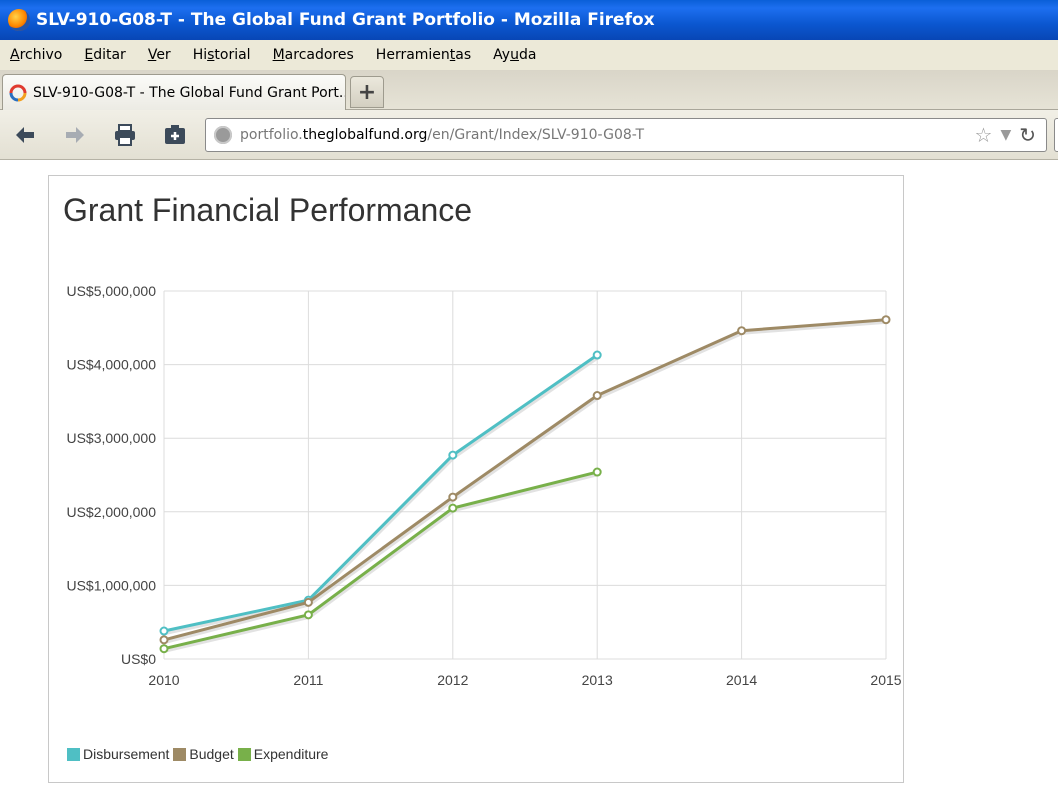 The image size is (1058, 793). What do you see at coordinates (111, 291) in the screenshot?
I see `y-tick-label: US$5,000,000` at bounding box center [111, 291].